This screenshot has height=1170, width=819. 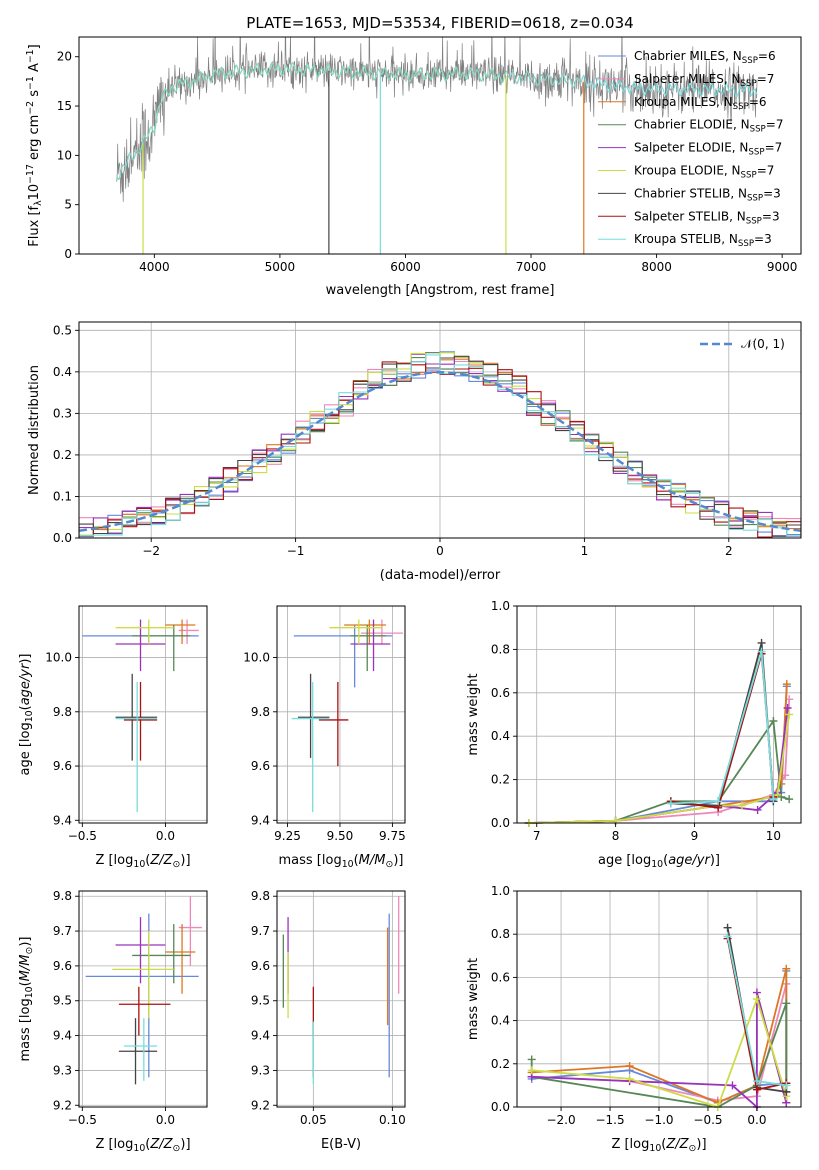 What do you see at coordinates (62, 1105) in the screenshot?
I see `y-tick-label: 9.2` at bounding box center [62, 1105].